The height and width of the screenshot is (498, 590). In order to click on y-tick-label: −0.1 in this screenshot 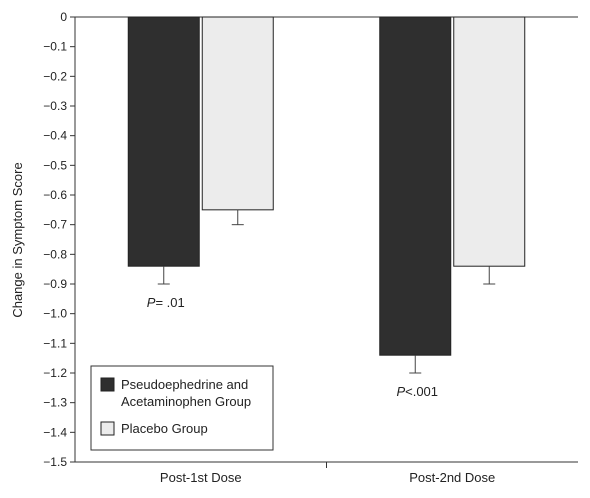, I will do `click(55, 47)`.